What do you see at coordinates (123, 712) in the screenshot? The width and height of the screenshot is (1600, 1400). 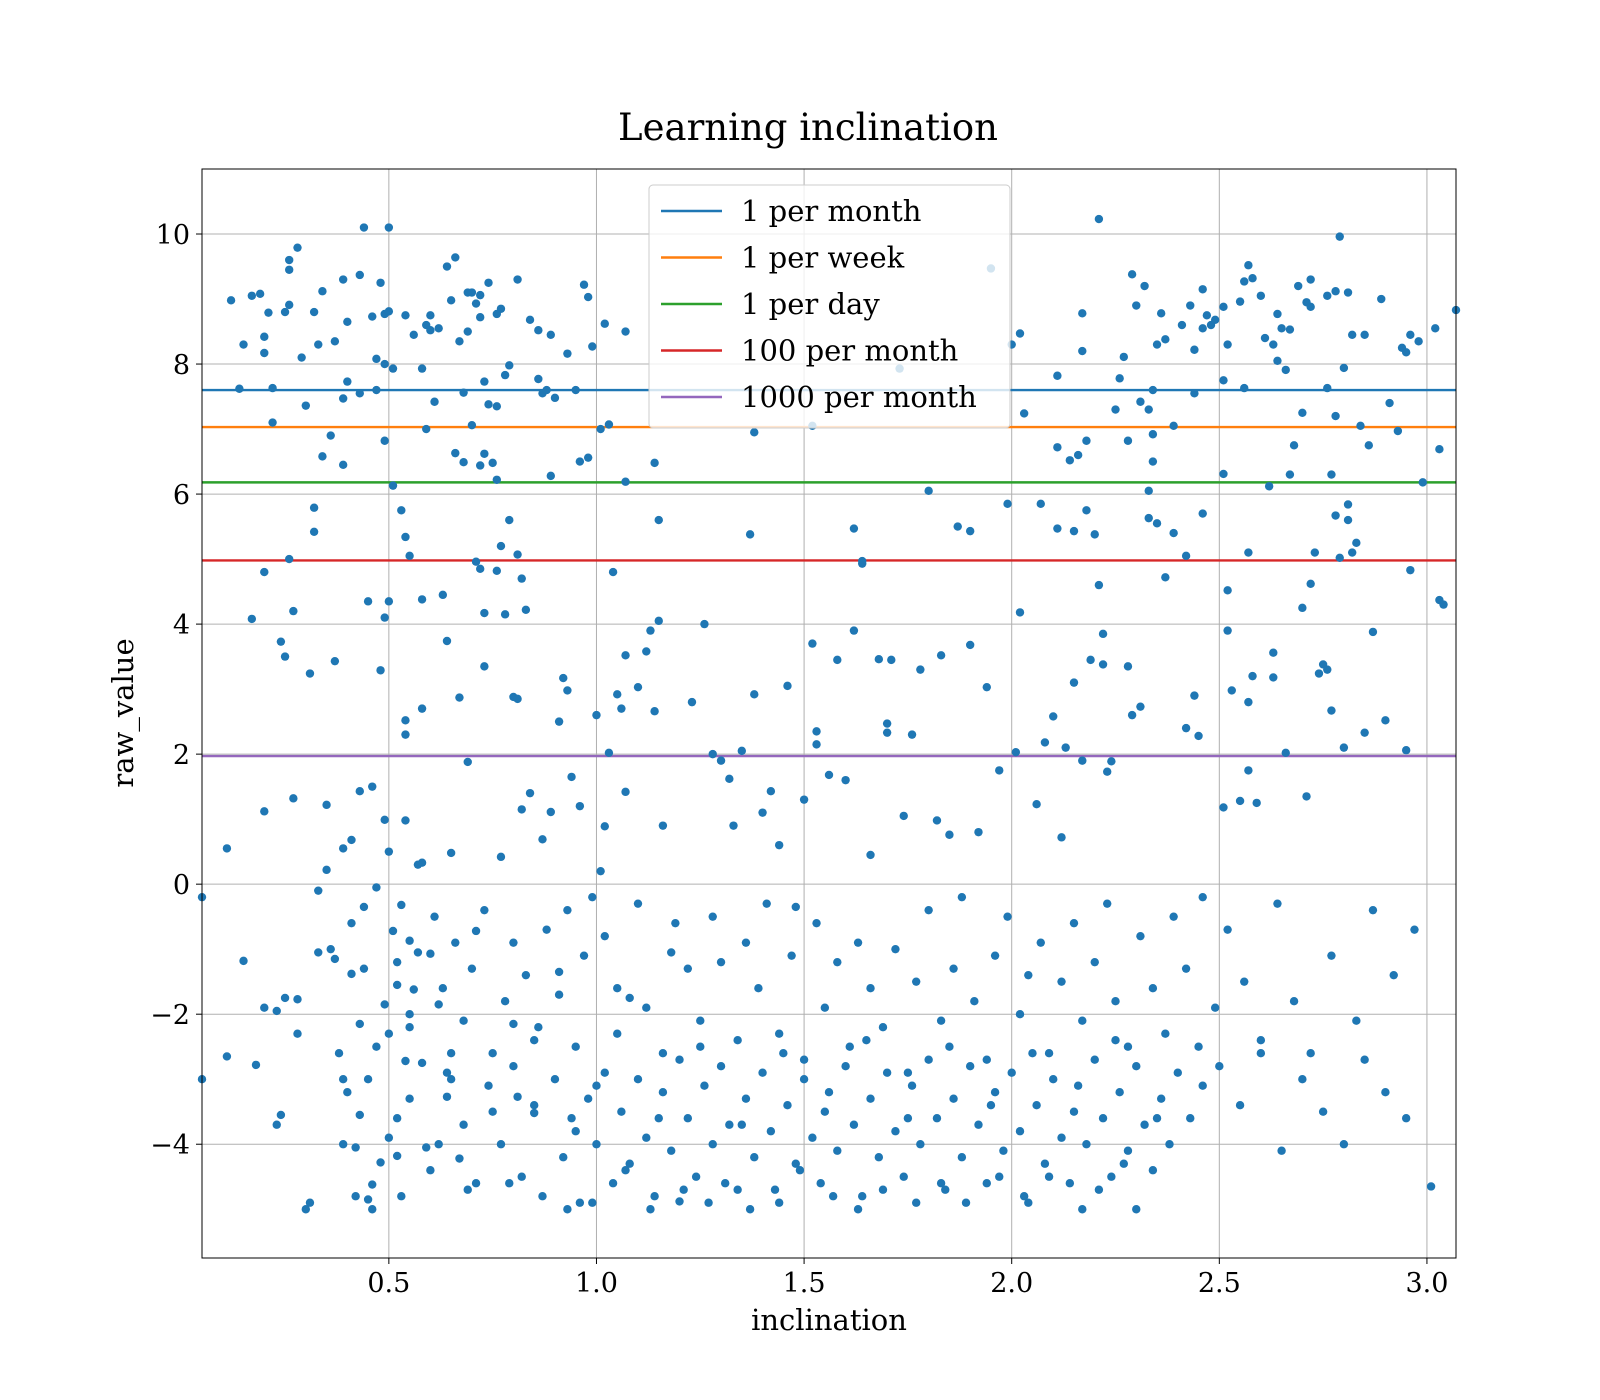 I see `y-axis-label: raw_value` at bounding box center [123, 712].